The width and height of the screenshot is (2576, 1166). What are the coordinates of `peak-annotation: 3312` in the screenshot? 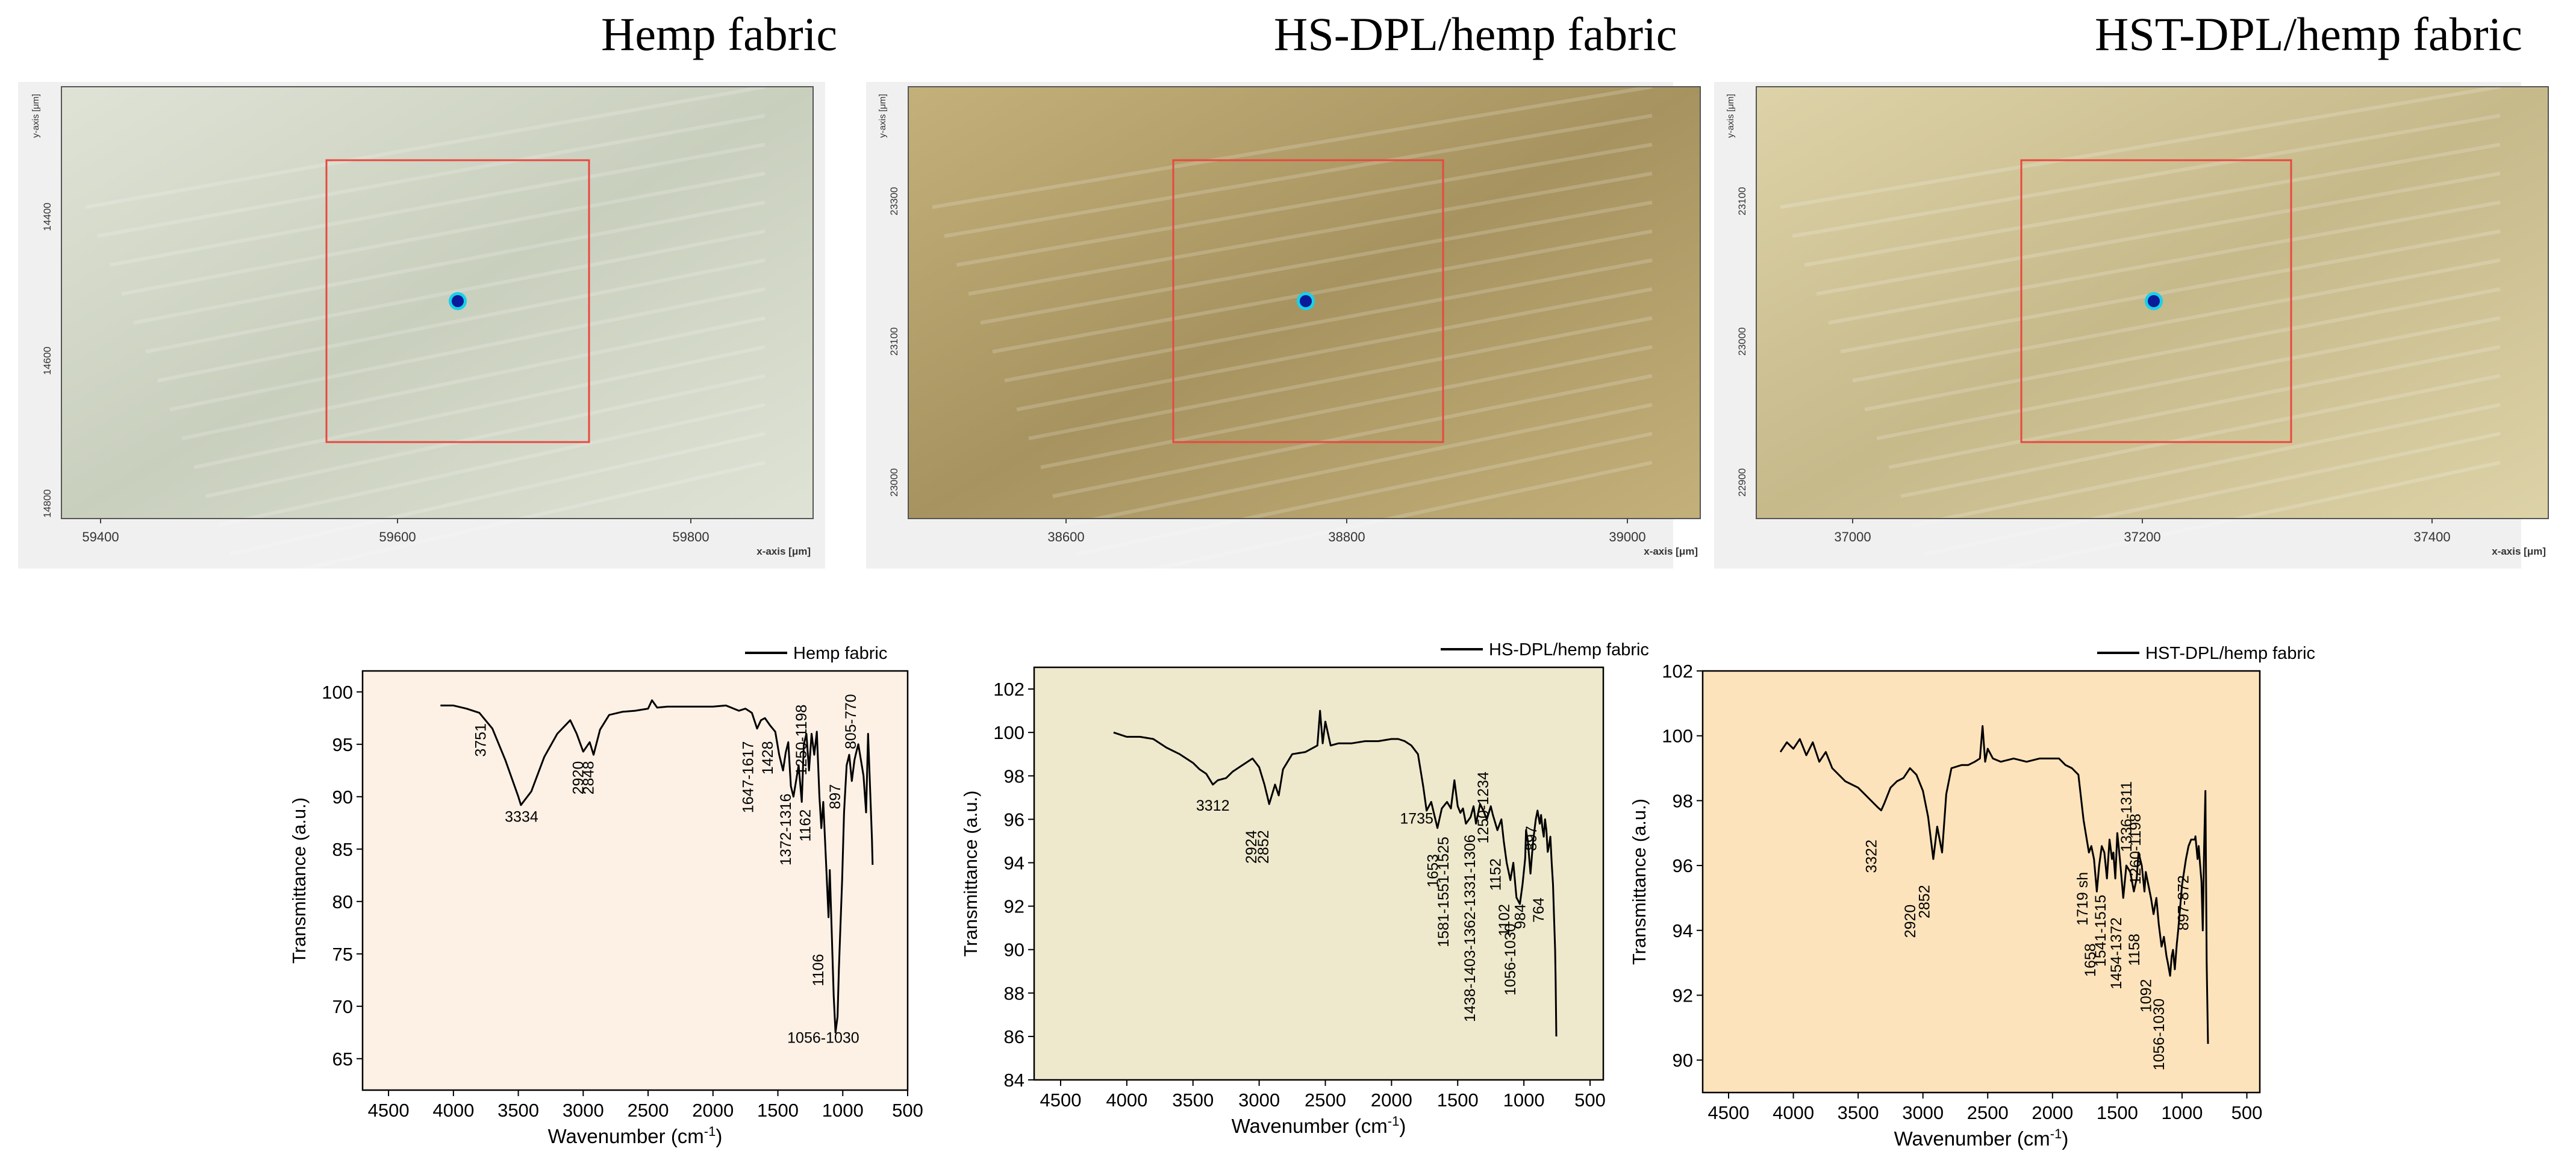 It's located at (1213, 805).